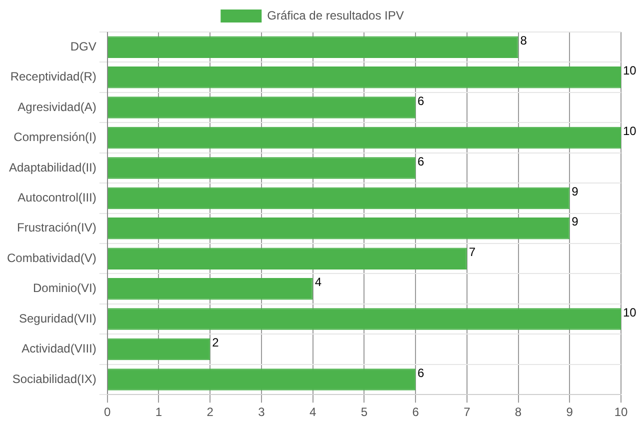 The width and height of the screenshot is (639, 427). What do you see at coordinates (318, 282) in the screenshot?
I see `data-label: 4` at bounding box center [318, 282].